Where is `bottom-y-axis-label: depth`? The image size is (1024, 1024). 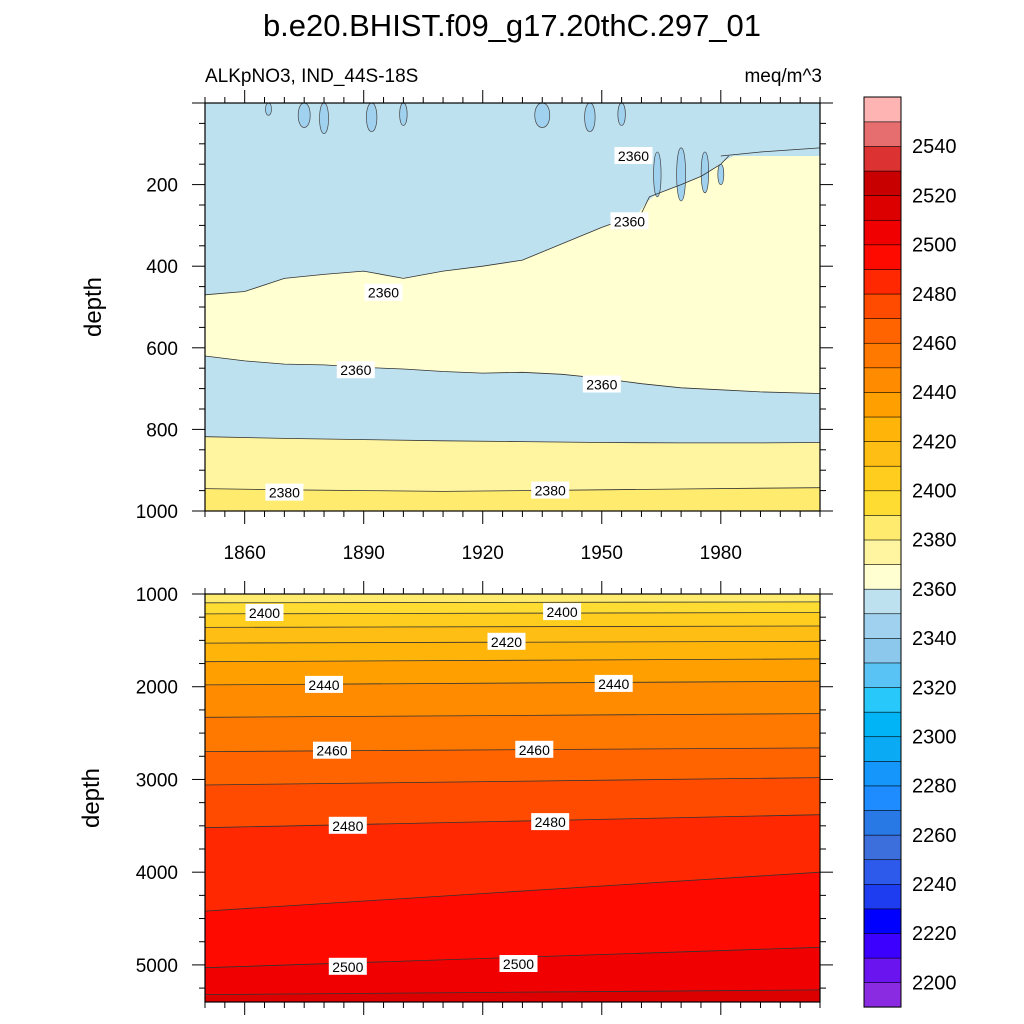 bottom-y-axis-label: depth is located at coordinates (91, 798).